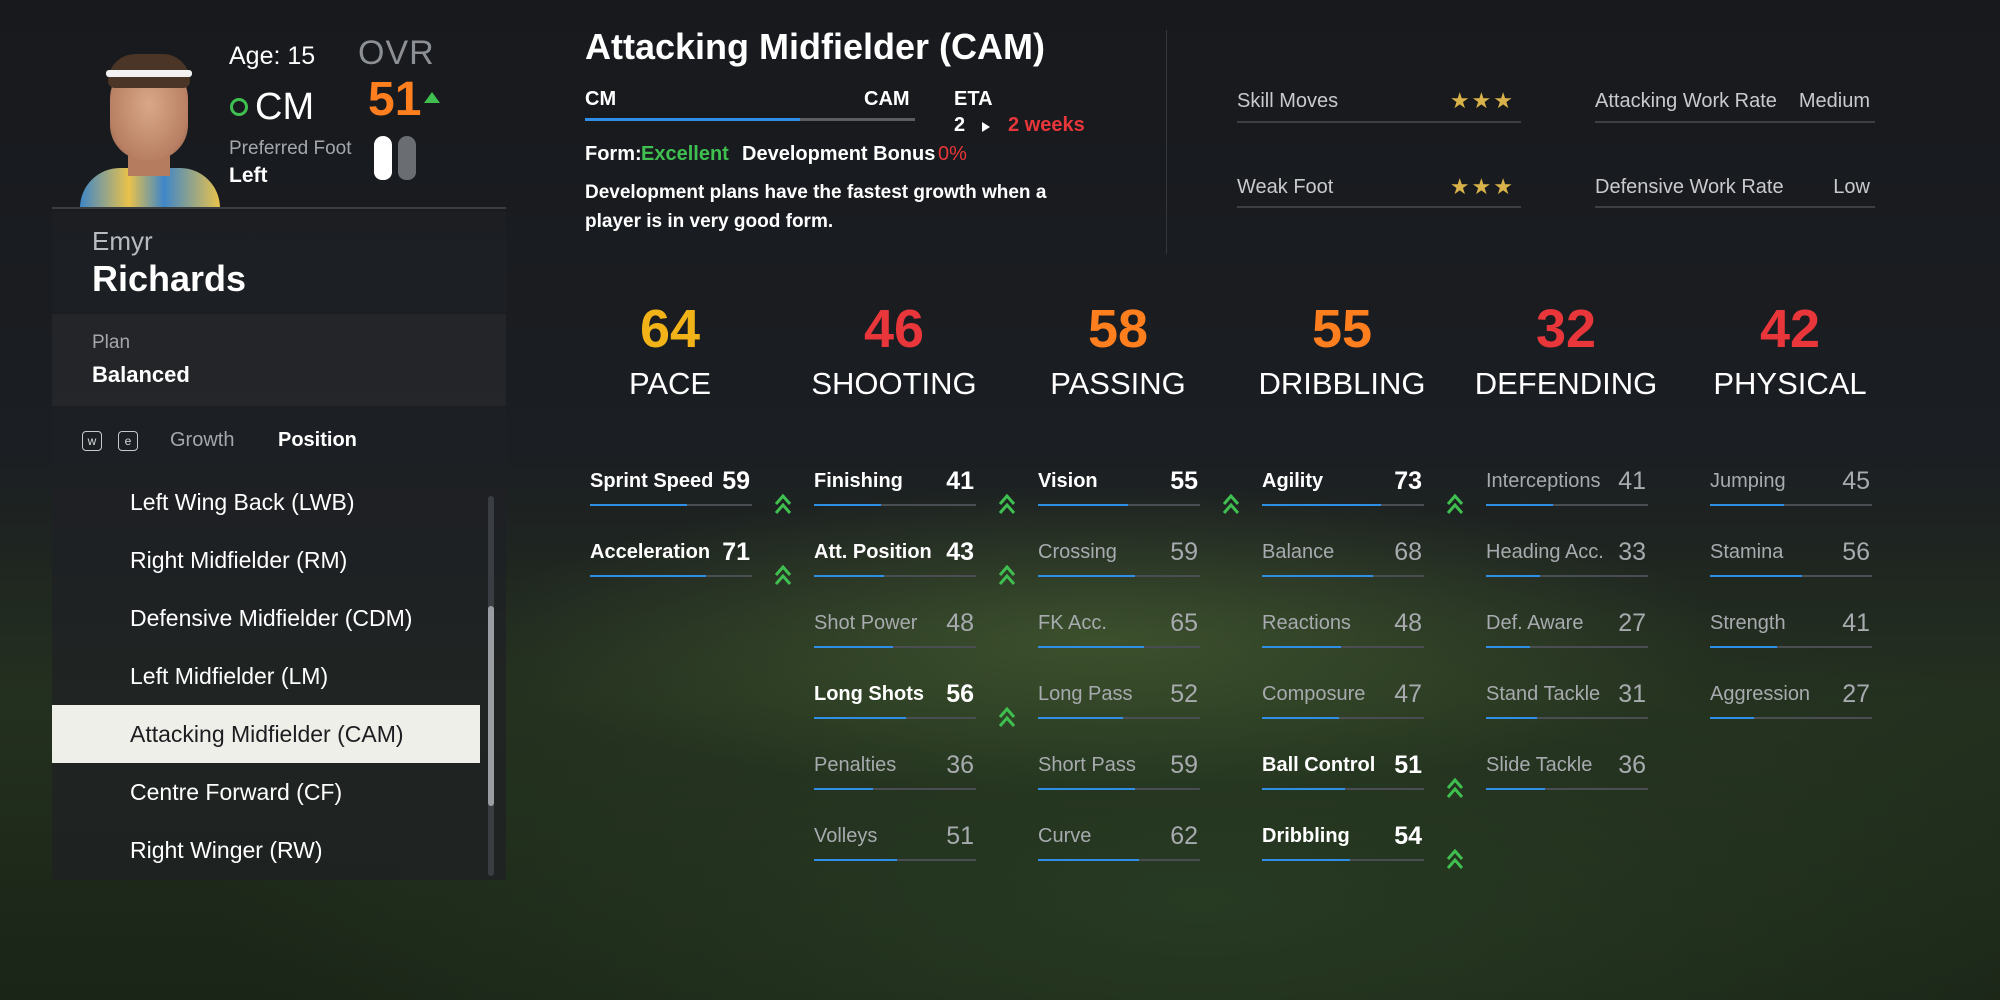 The width and height of the screenshot is (2000, 1000). I want to click on left-foot-icon, so click(383, 158).